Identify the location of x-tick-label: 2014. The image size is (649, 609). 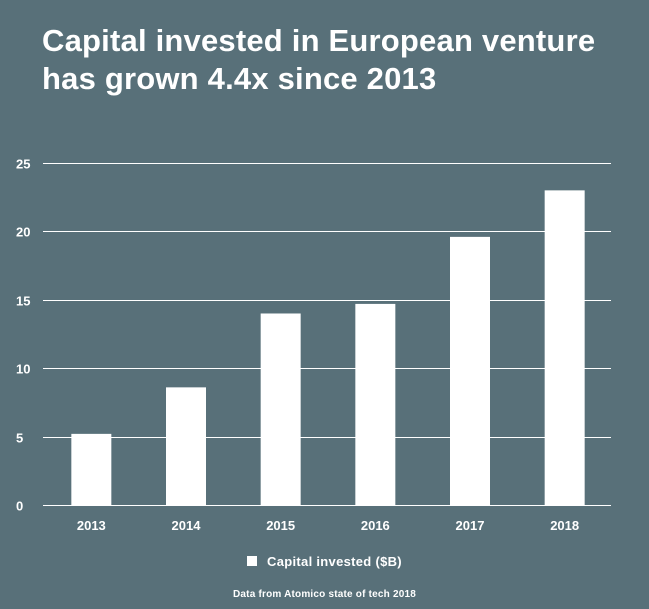
(187, 525).